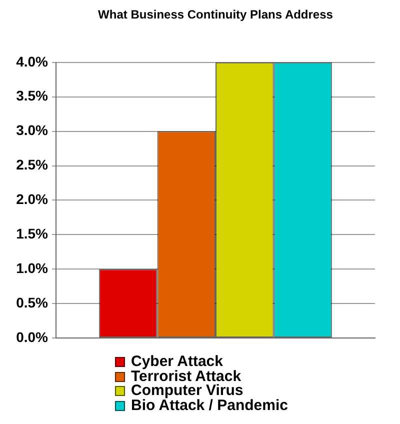  What do you see at coordinates (32, 130) in the screenshot?
I see `y-tick-label: 3.0%` at bounding box center [32, 130].